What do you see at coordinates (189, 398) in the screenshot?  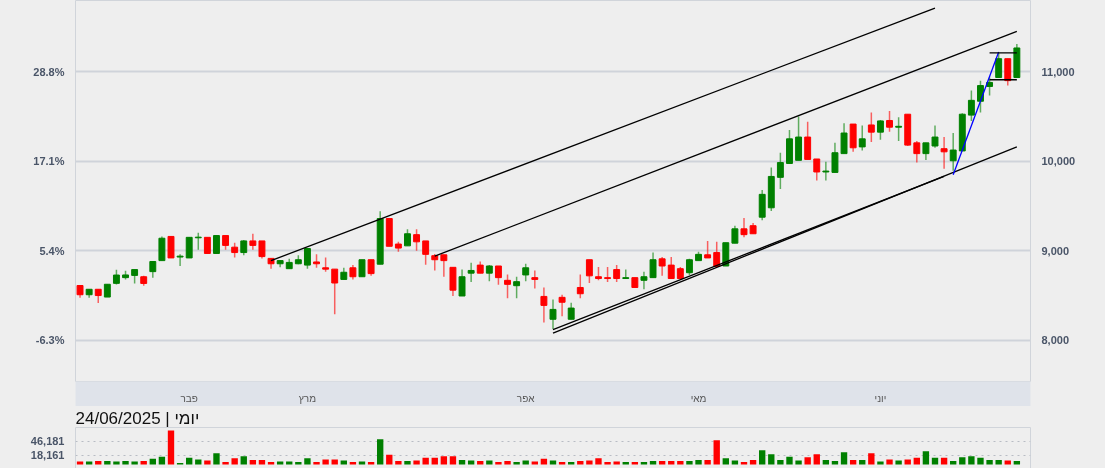 I see `x-tick-label: פבר` at bounding box center [189, 398].